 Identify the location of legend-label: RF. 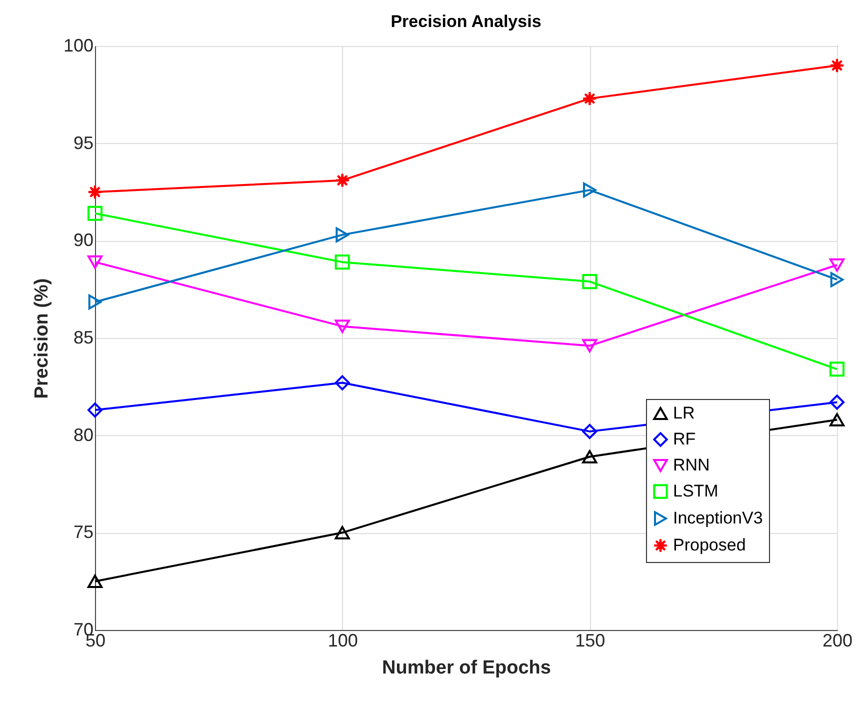
(684, 439).